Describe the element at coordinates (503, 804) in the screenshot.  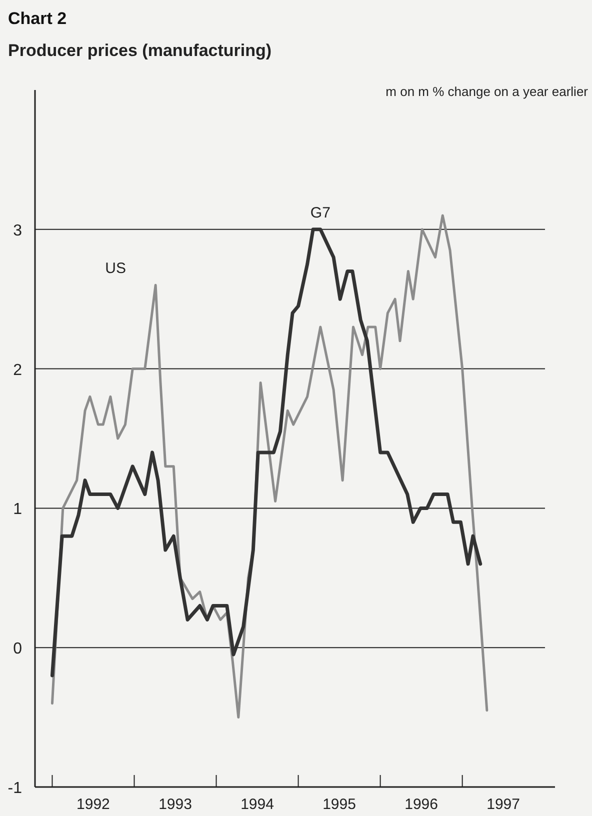
I see `x-tick-label: 1997` at that location.